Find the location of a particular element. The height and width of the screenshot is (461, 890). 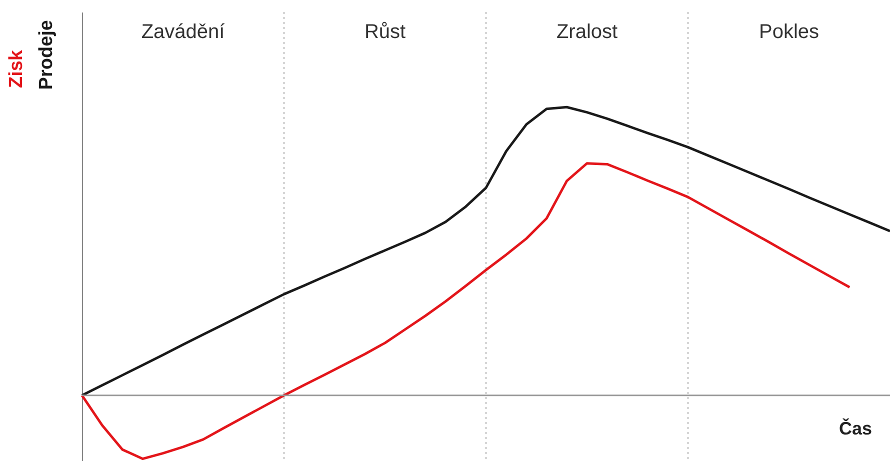

text: Zavádění is located at coordinates (183, 32).